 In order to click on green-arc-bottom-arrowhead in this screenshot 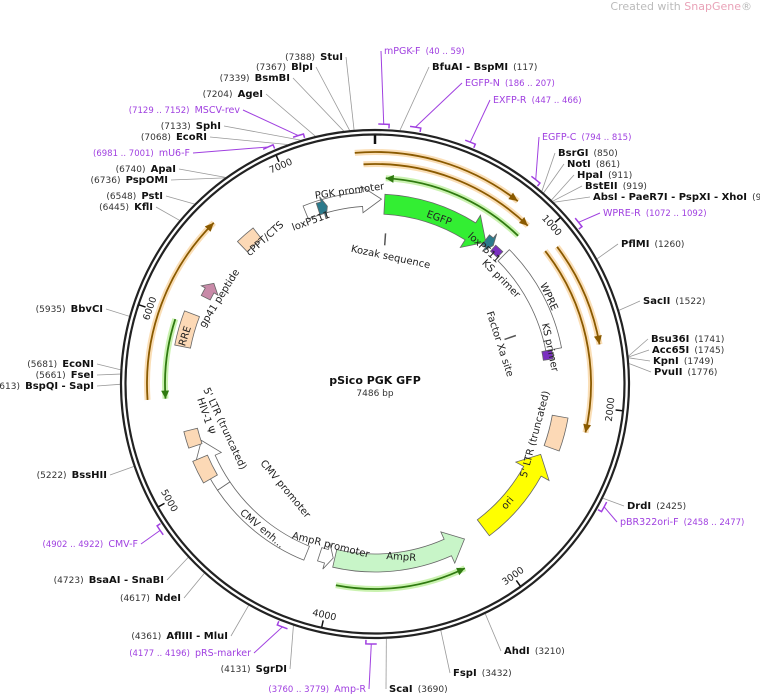, I will do `click(460, 571)`.